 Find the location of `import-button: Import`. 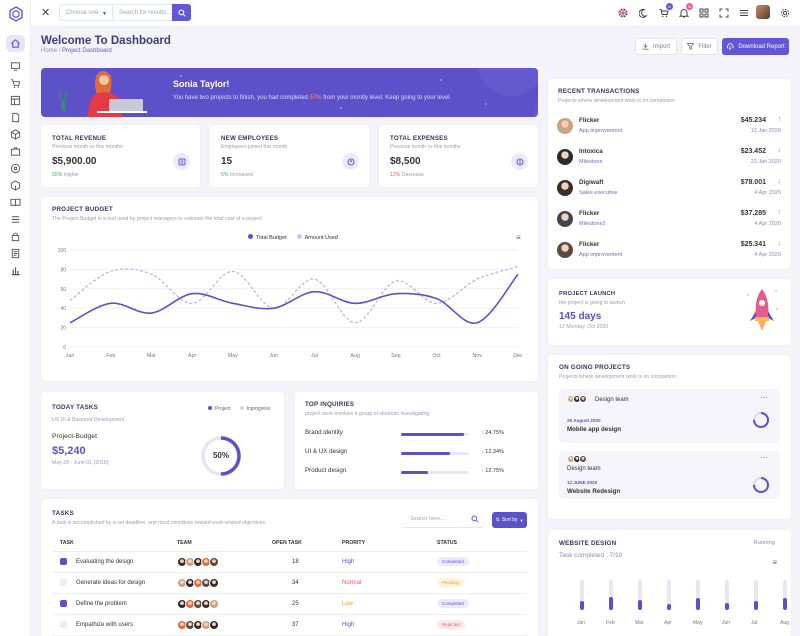

import-button: Import is located at coordinates (656, 46).